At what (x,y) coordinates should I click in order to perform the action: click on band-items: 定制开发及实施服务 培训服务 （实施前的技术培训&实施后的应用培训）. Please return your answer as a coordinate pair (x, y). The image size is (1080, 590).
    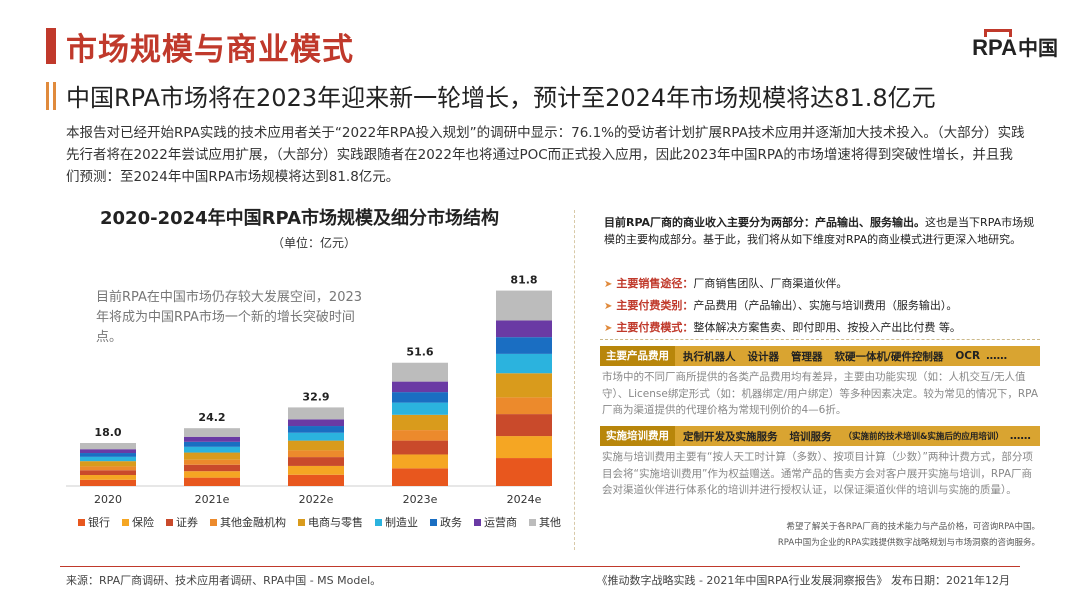
    Looking at the image, I should click on (843, 436).